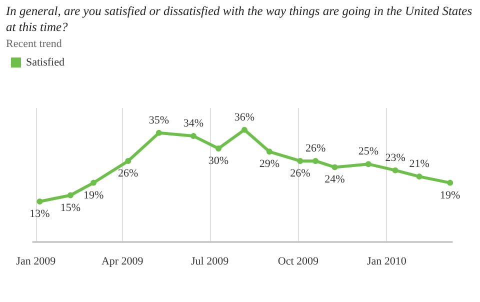 Image resolution: width=480 pixels, height=302 pixels. I want to click on data-label: 30%, so click(218, 161).